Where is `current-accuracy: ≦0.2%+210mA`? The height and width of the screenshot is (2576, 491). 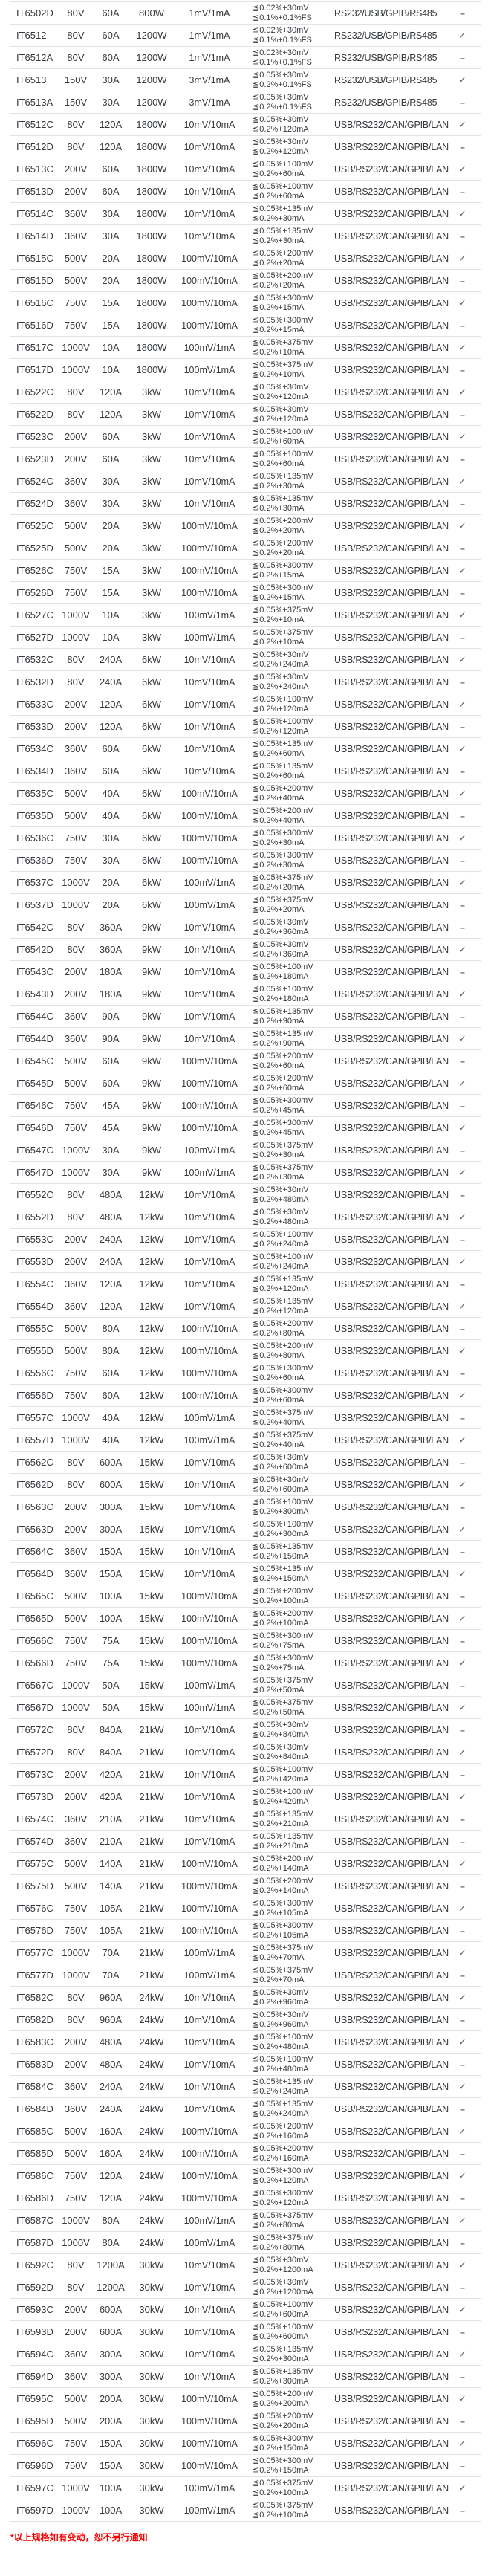
current-accuracy: ≦0.2%+210mA is located at coordinates (281, 1846).